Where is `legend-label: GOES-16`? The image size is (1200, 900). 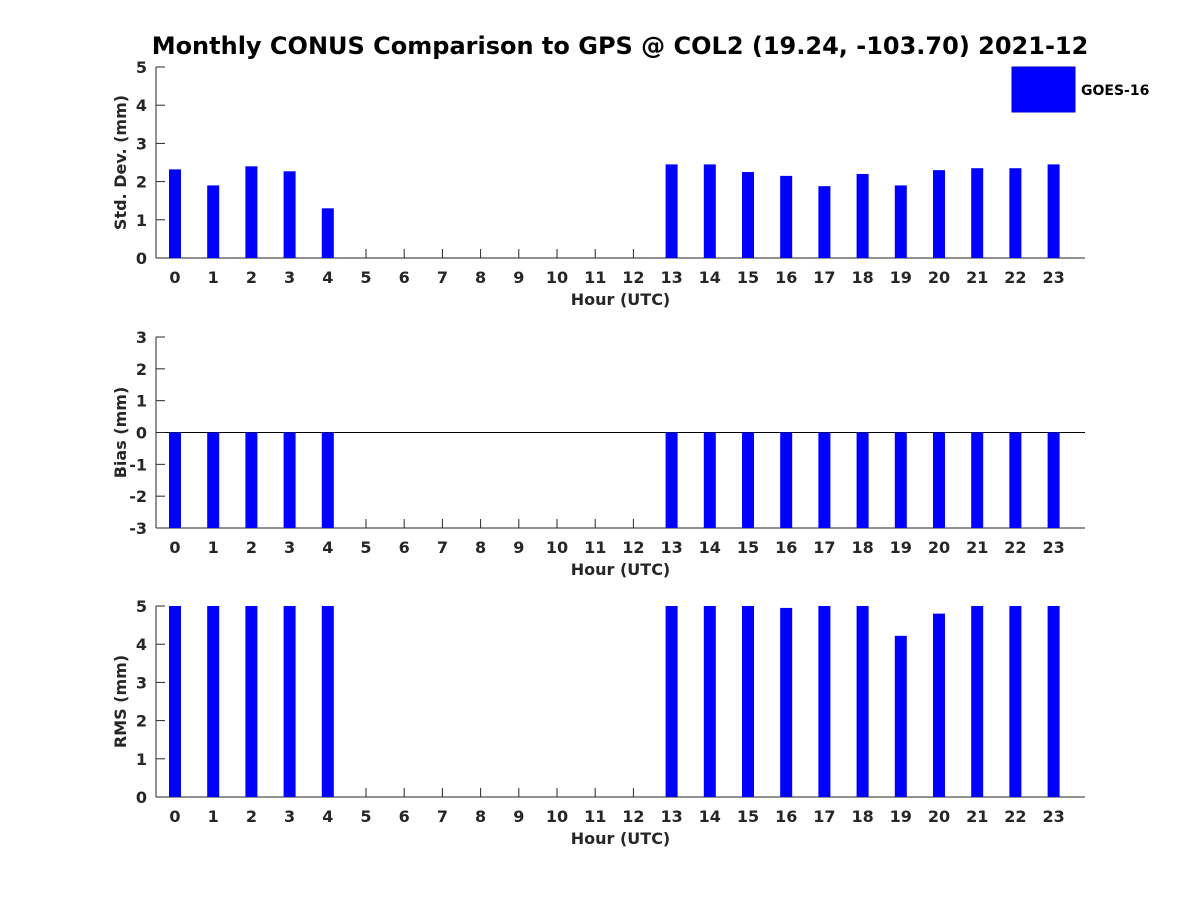
legend-label: GOES-16 is located at coordinates (1115, 91).